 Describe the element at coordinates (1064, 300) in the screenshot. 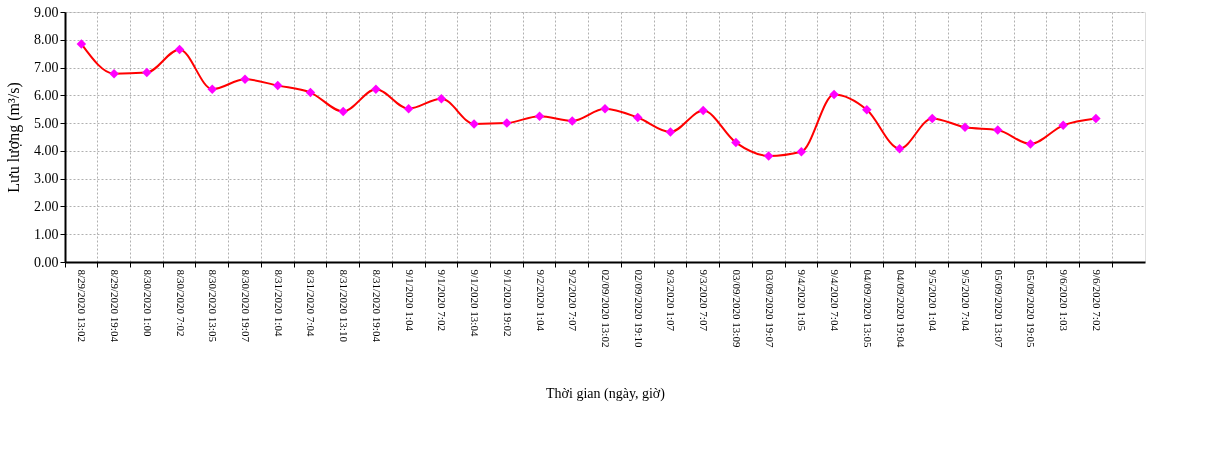

I see `x-tick-label: 9/6/2020 1:03` at that location.